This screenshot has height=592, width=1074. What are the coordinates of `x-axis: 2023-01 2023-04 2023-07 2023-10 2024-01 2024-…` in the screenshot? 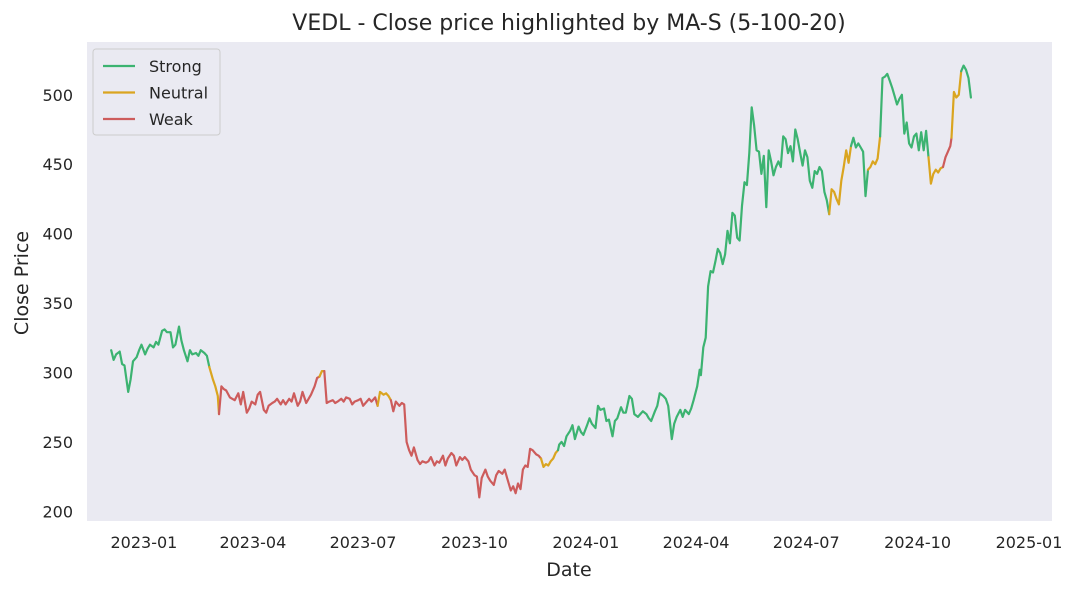 It's located at (586, 542).